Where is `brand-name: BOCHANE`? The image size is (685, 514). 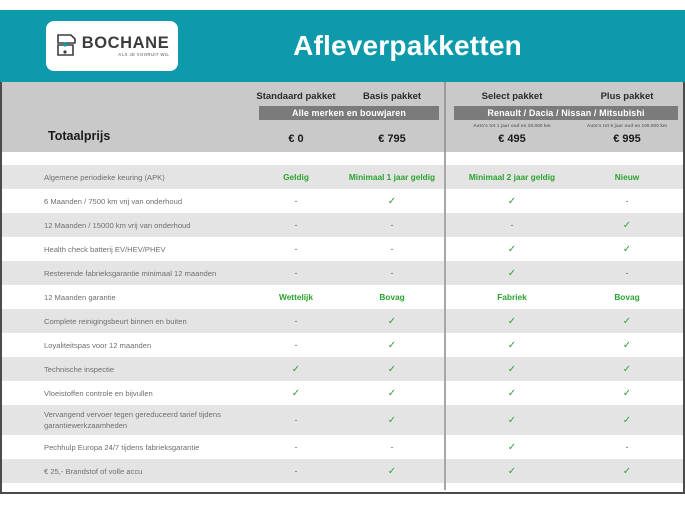 brand-name: BOCHANE is located at coordinates (125, 42).